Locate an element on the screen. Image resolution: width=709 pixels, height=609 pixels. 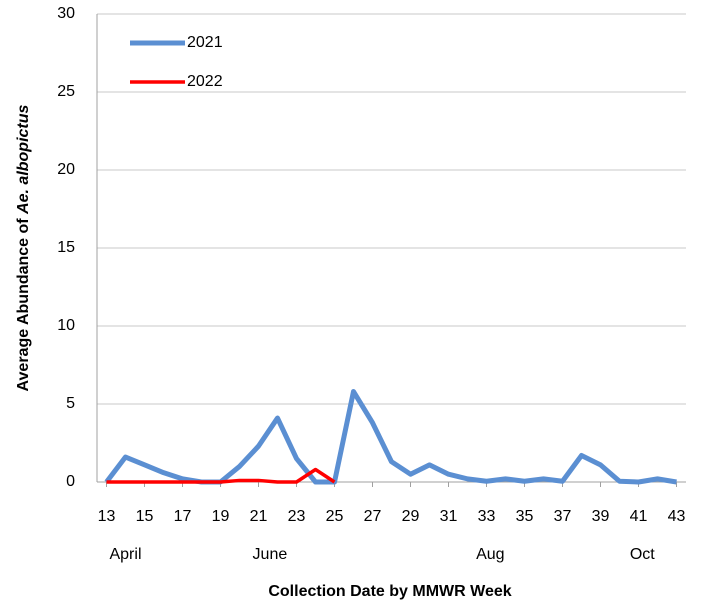
y-axis-title: Average Abundance of Ae. albopictus is located at coordinates (23, 247).